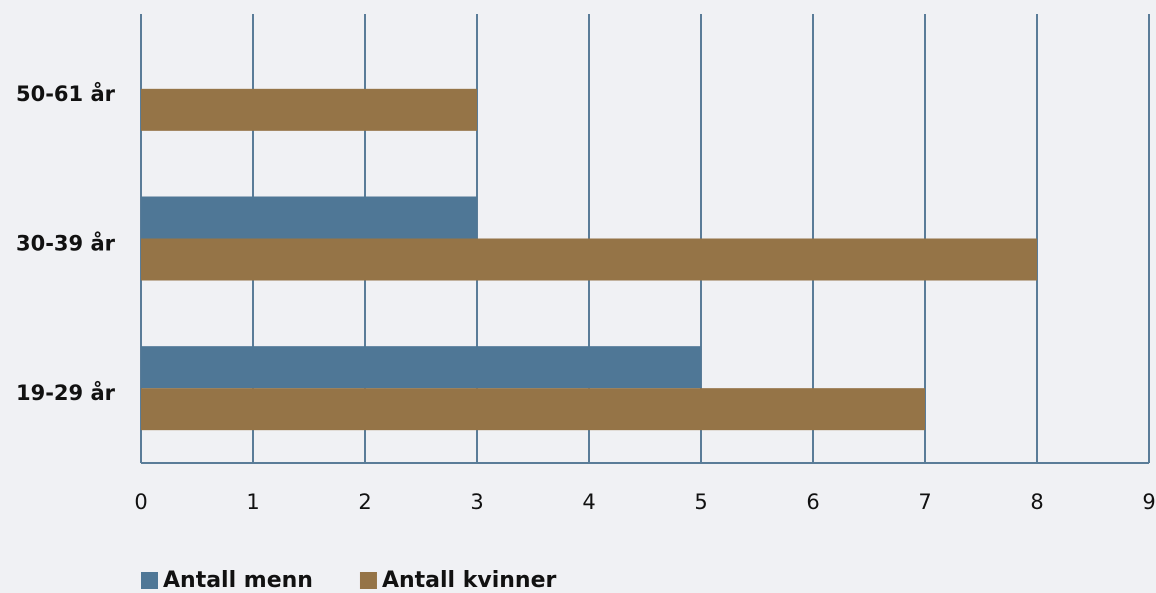 This screenshot has height=593, width=1156. I want to click on y-tick-label: 50-61 år, so click(66, 93).